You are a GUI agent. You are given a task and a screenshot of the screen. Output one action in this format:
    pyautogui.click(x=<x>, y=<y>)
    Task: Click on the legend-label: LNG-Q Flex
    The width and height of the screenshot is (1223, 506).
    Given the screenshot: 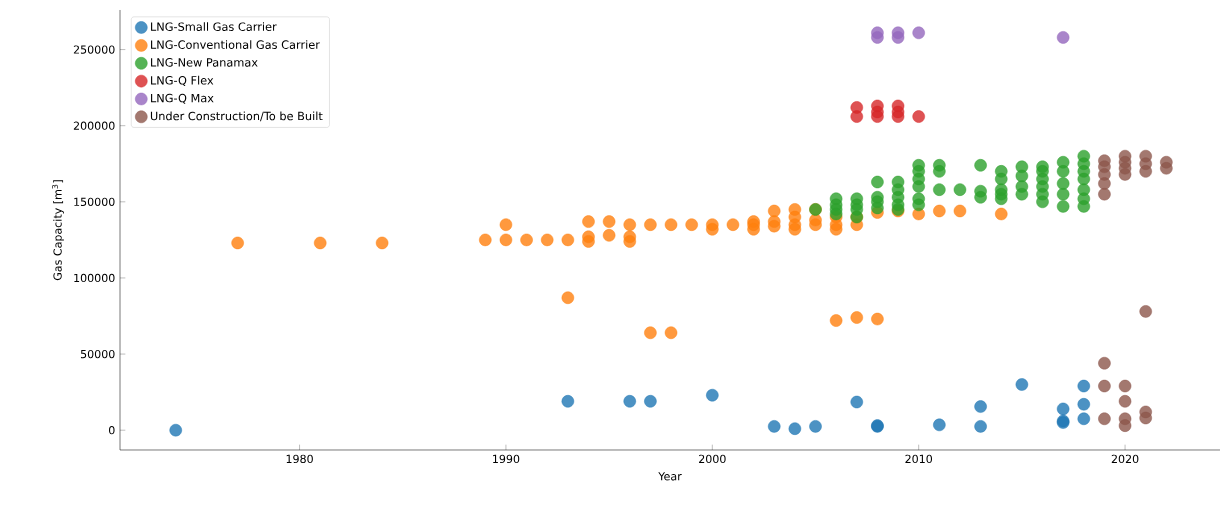 What is the action you would take?
    pyautogui.click(x=182, y=80)
    